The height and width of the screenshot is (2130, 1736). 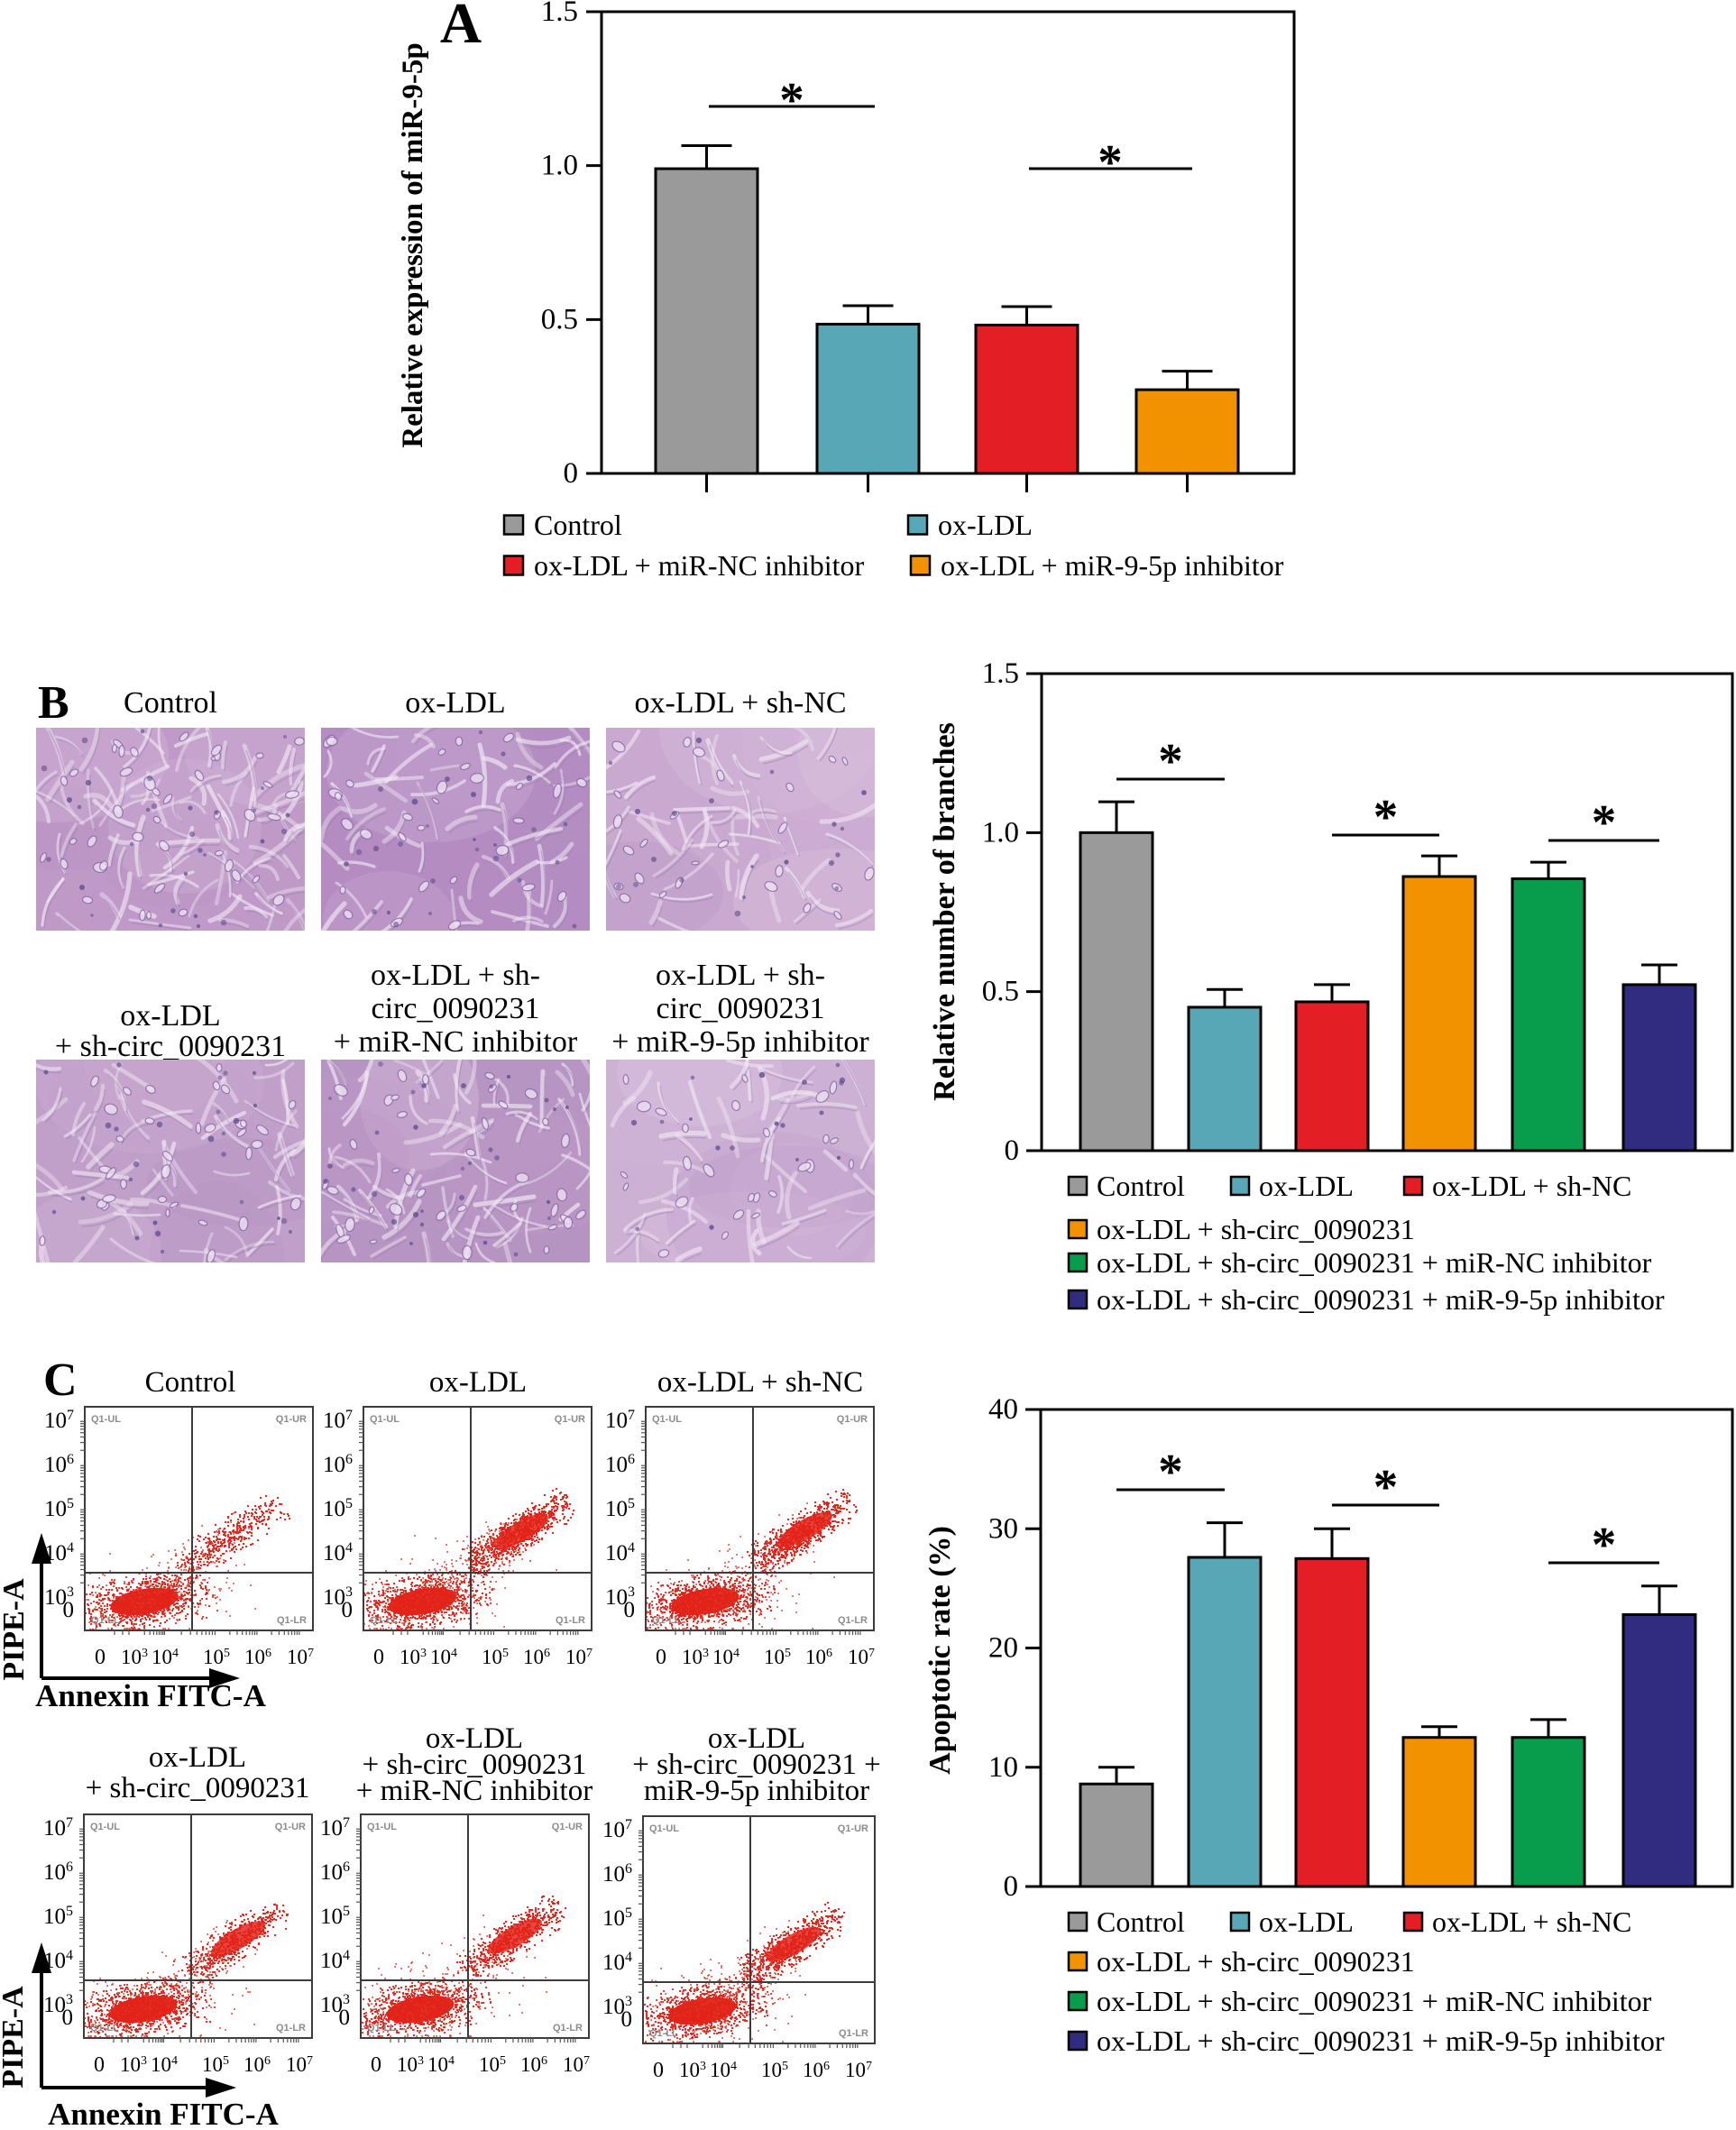 What do you see at coordinates (413, 244) in the screenshot?
I see `svg-text:Relative expression of miR-9-5: Relative expression of miR-9-5p` at bounding box center [413, 244].